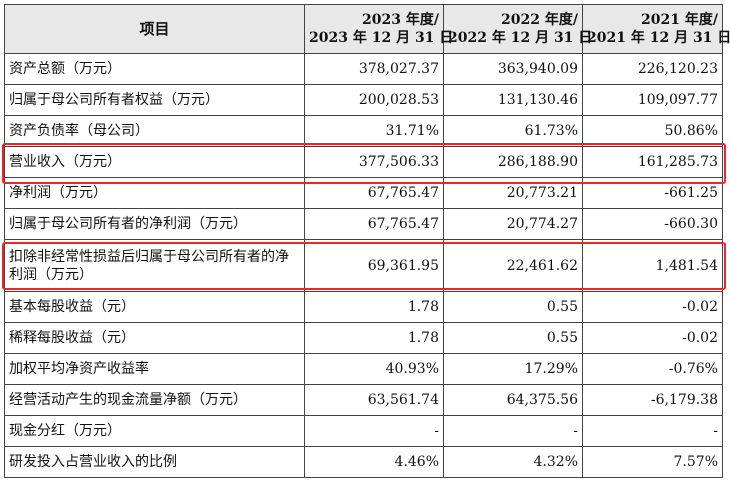 This screenshot has width=730, height=487. What do you see at coordinates (154, 265) in the screenshot?
I see `row-label: 扣除非经常性损益后归属于母公司所有者的净利润（万元）` at bounding box center [154, 265].